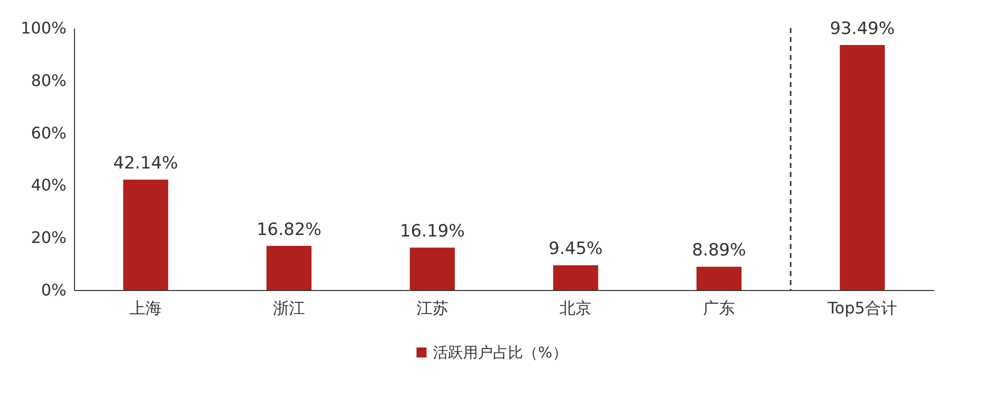 The image size is (1000, 403). I want to click on x-tick-label: 江苏, so click(432, 308).